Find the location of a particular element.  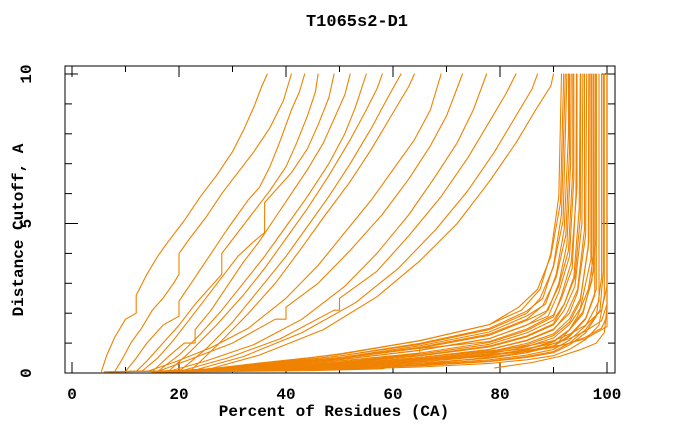

x-tick-label: 40 is located at coordinates (285, 395).